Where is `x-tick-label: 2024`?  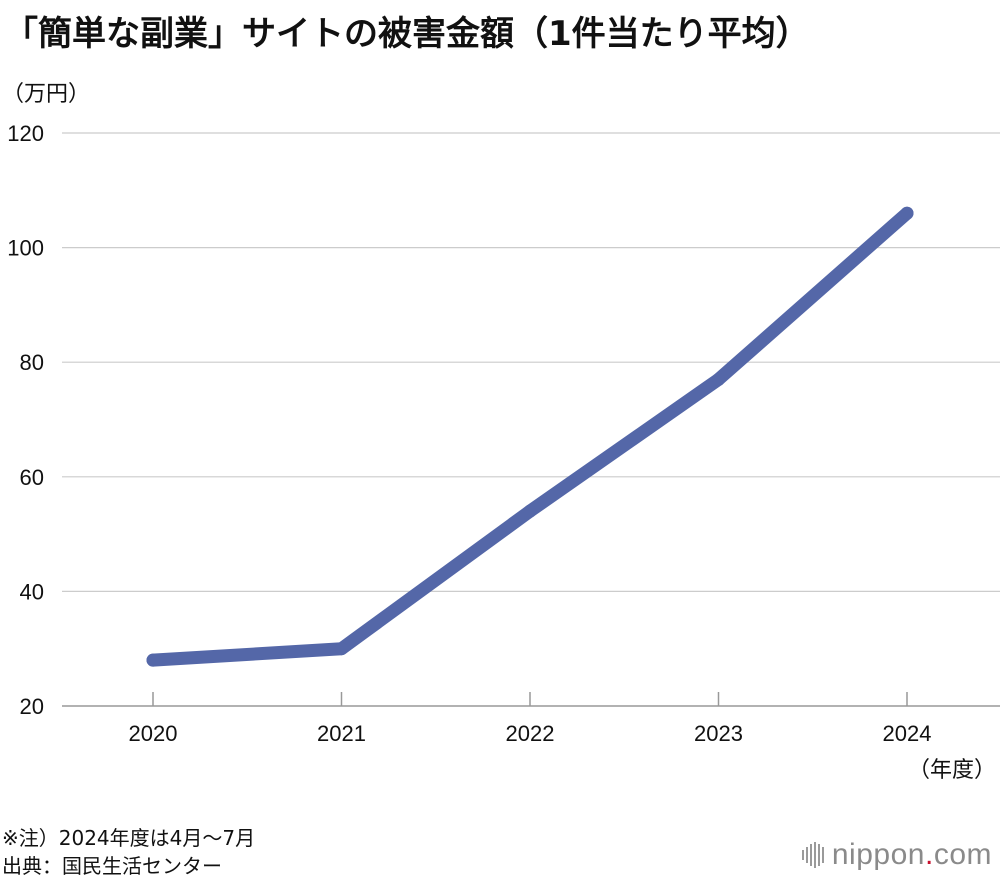
x-tick-label: 2024 is located at coordinates (907, 733).